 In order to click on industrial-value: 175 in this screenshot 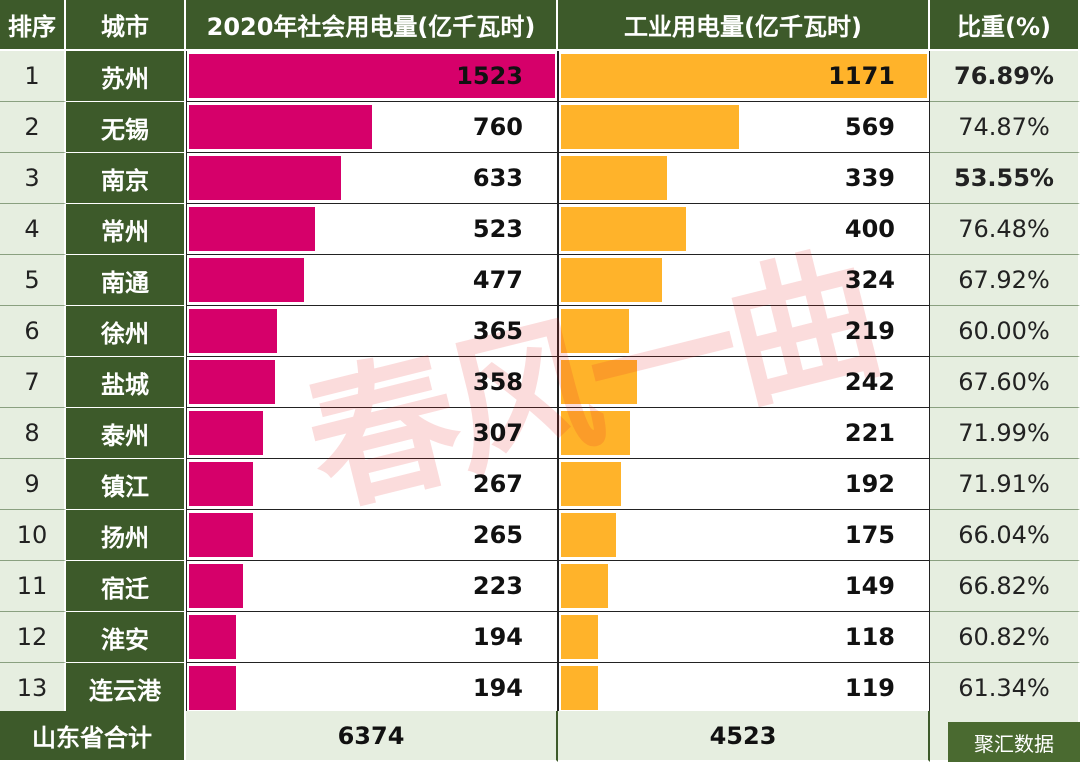, I will do `click(869, 535)`.